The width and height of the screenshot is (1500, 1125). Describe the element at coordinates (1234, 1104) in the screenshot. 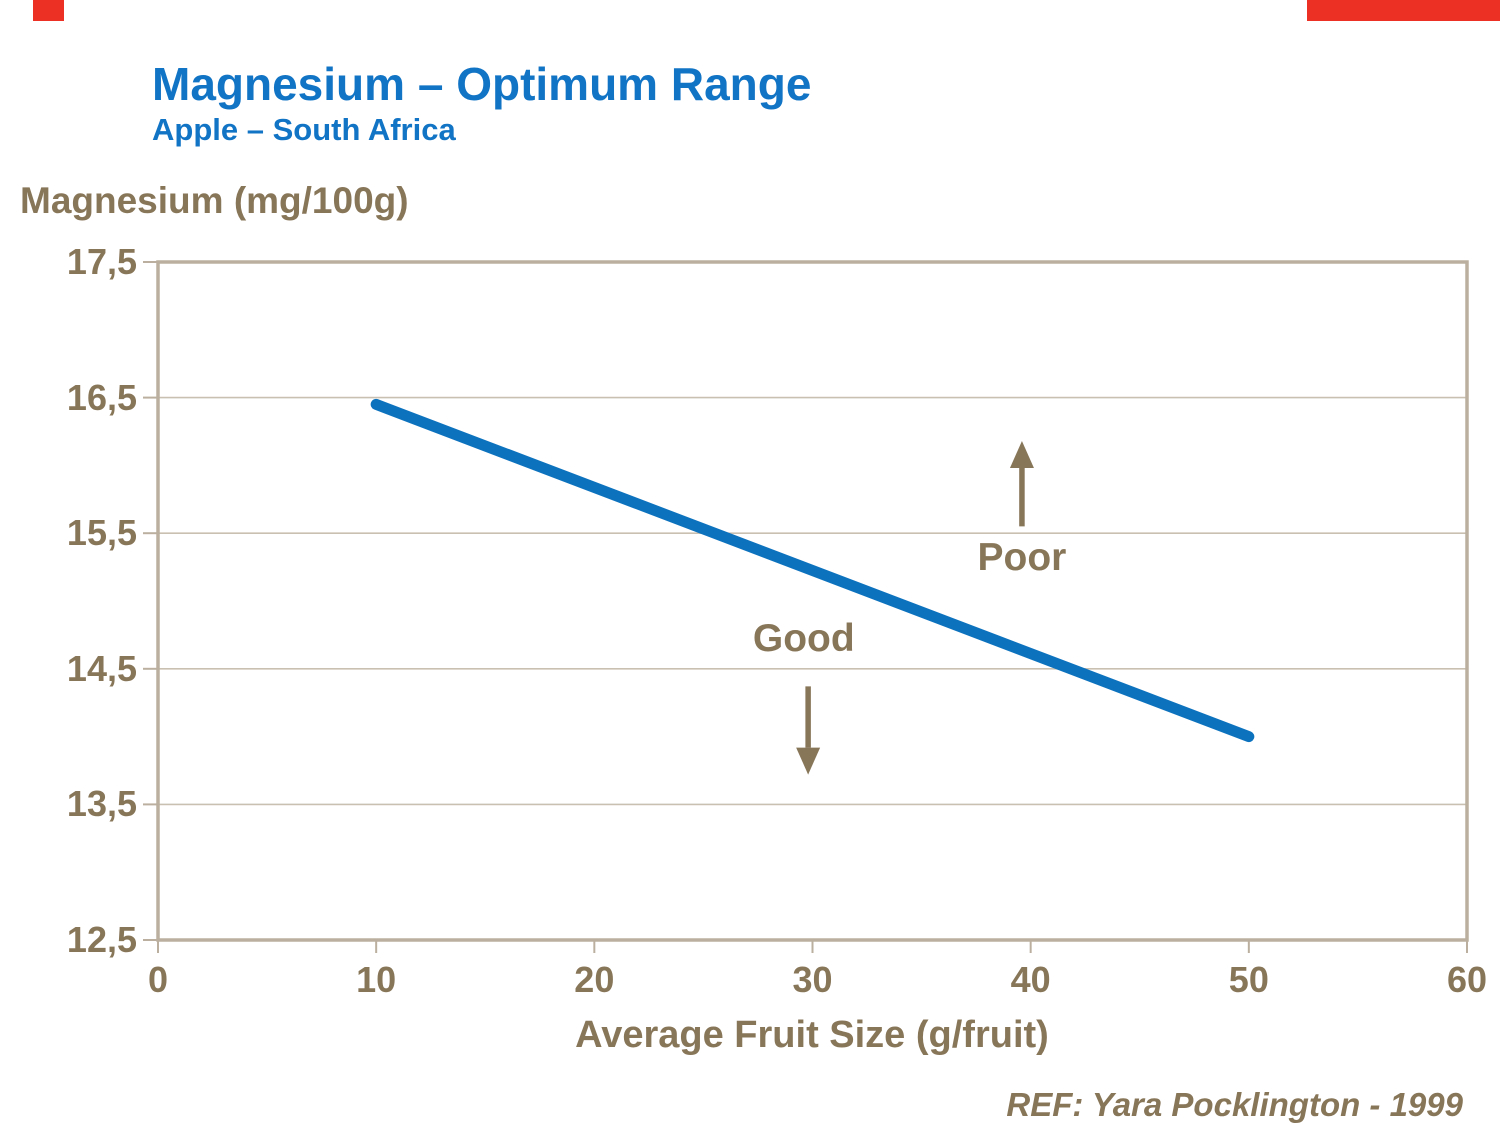

I see `reference-citation: REF: Yara Pocklington - 1999` at that location.